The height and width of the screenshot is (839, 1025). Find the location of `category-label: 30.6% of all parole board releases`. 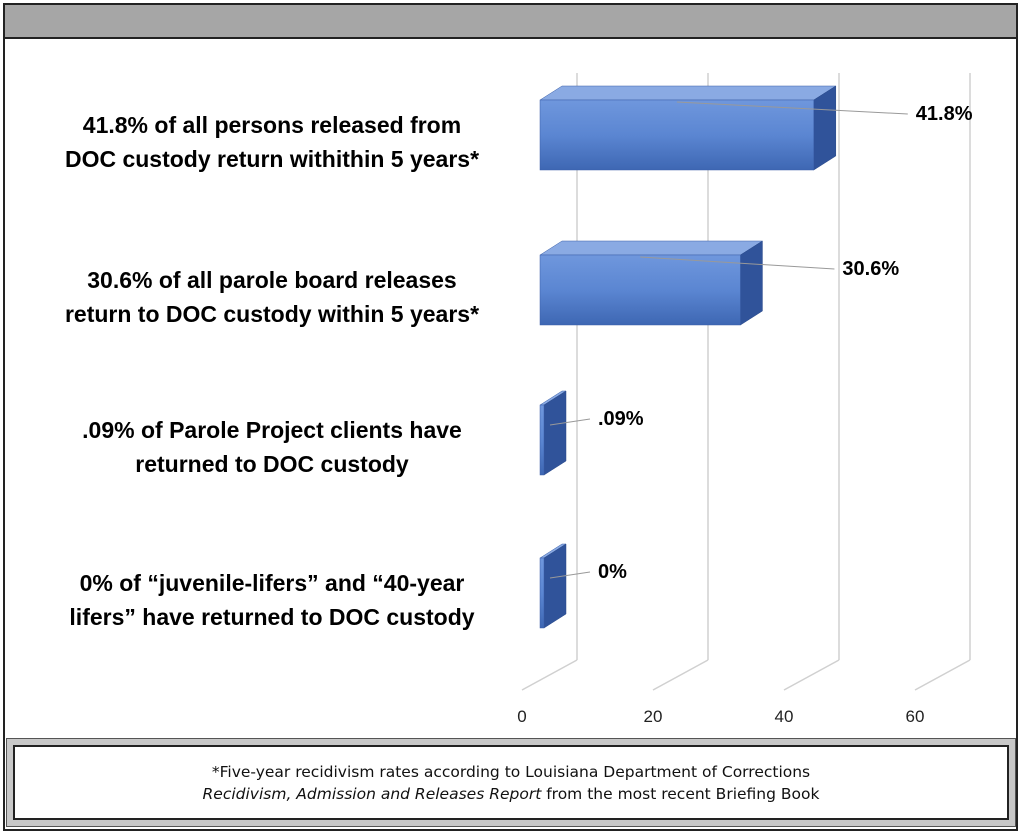

category-label: 30.6% of all parole board releases is located at coordinates (271, 280).